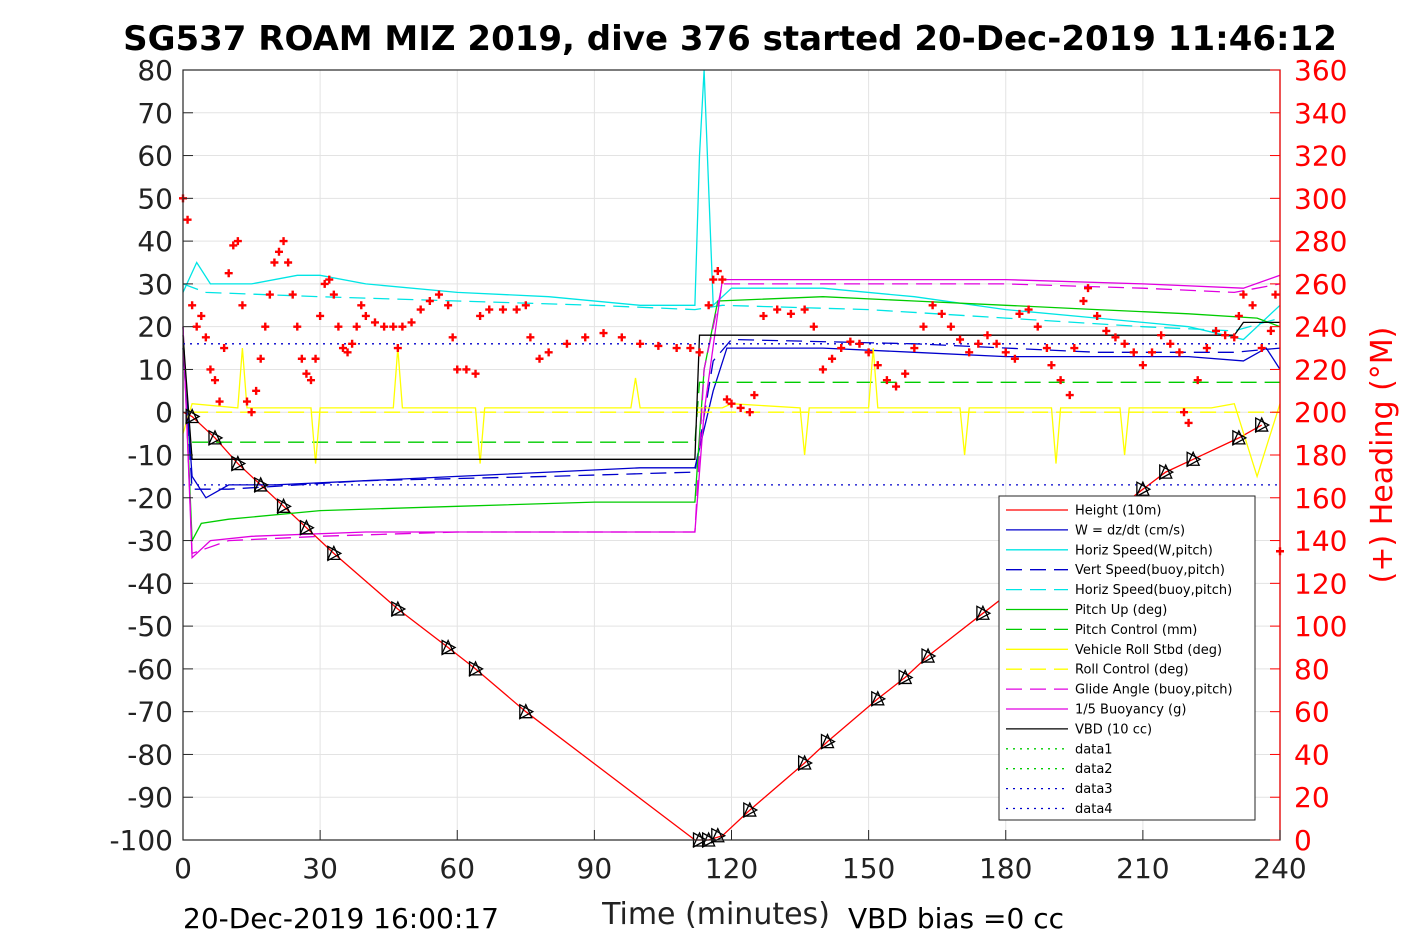 This screenshot has width=1417, height=945. Describe the element at coordinates (155, 369) in the screenshot. I see `y-tick-label: 10` at that location.